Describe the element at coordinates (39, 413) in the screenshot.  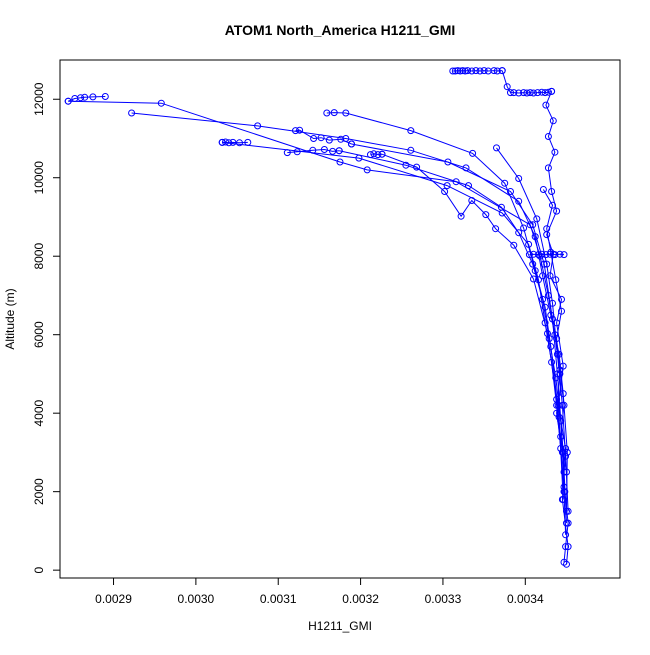
I see `y-tick-label: 4000` at that location.